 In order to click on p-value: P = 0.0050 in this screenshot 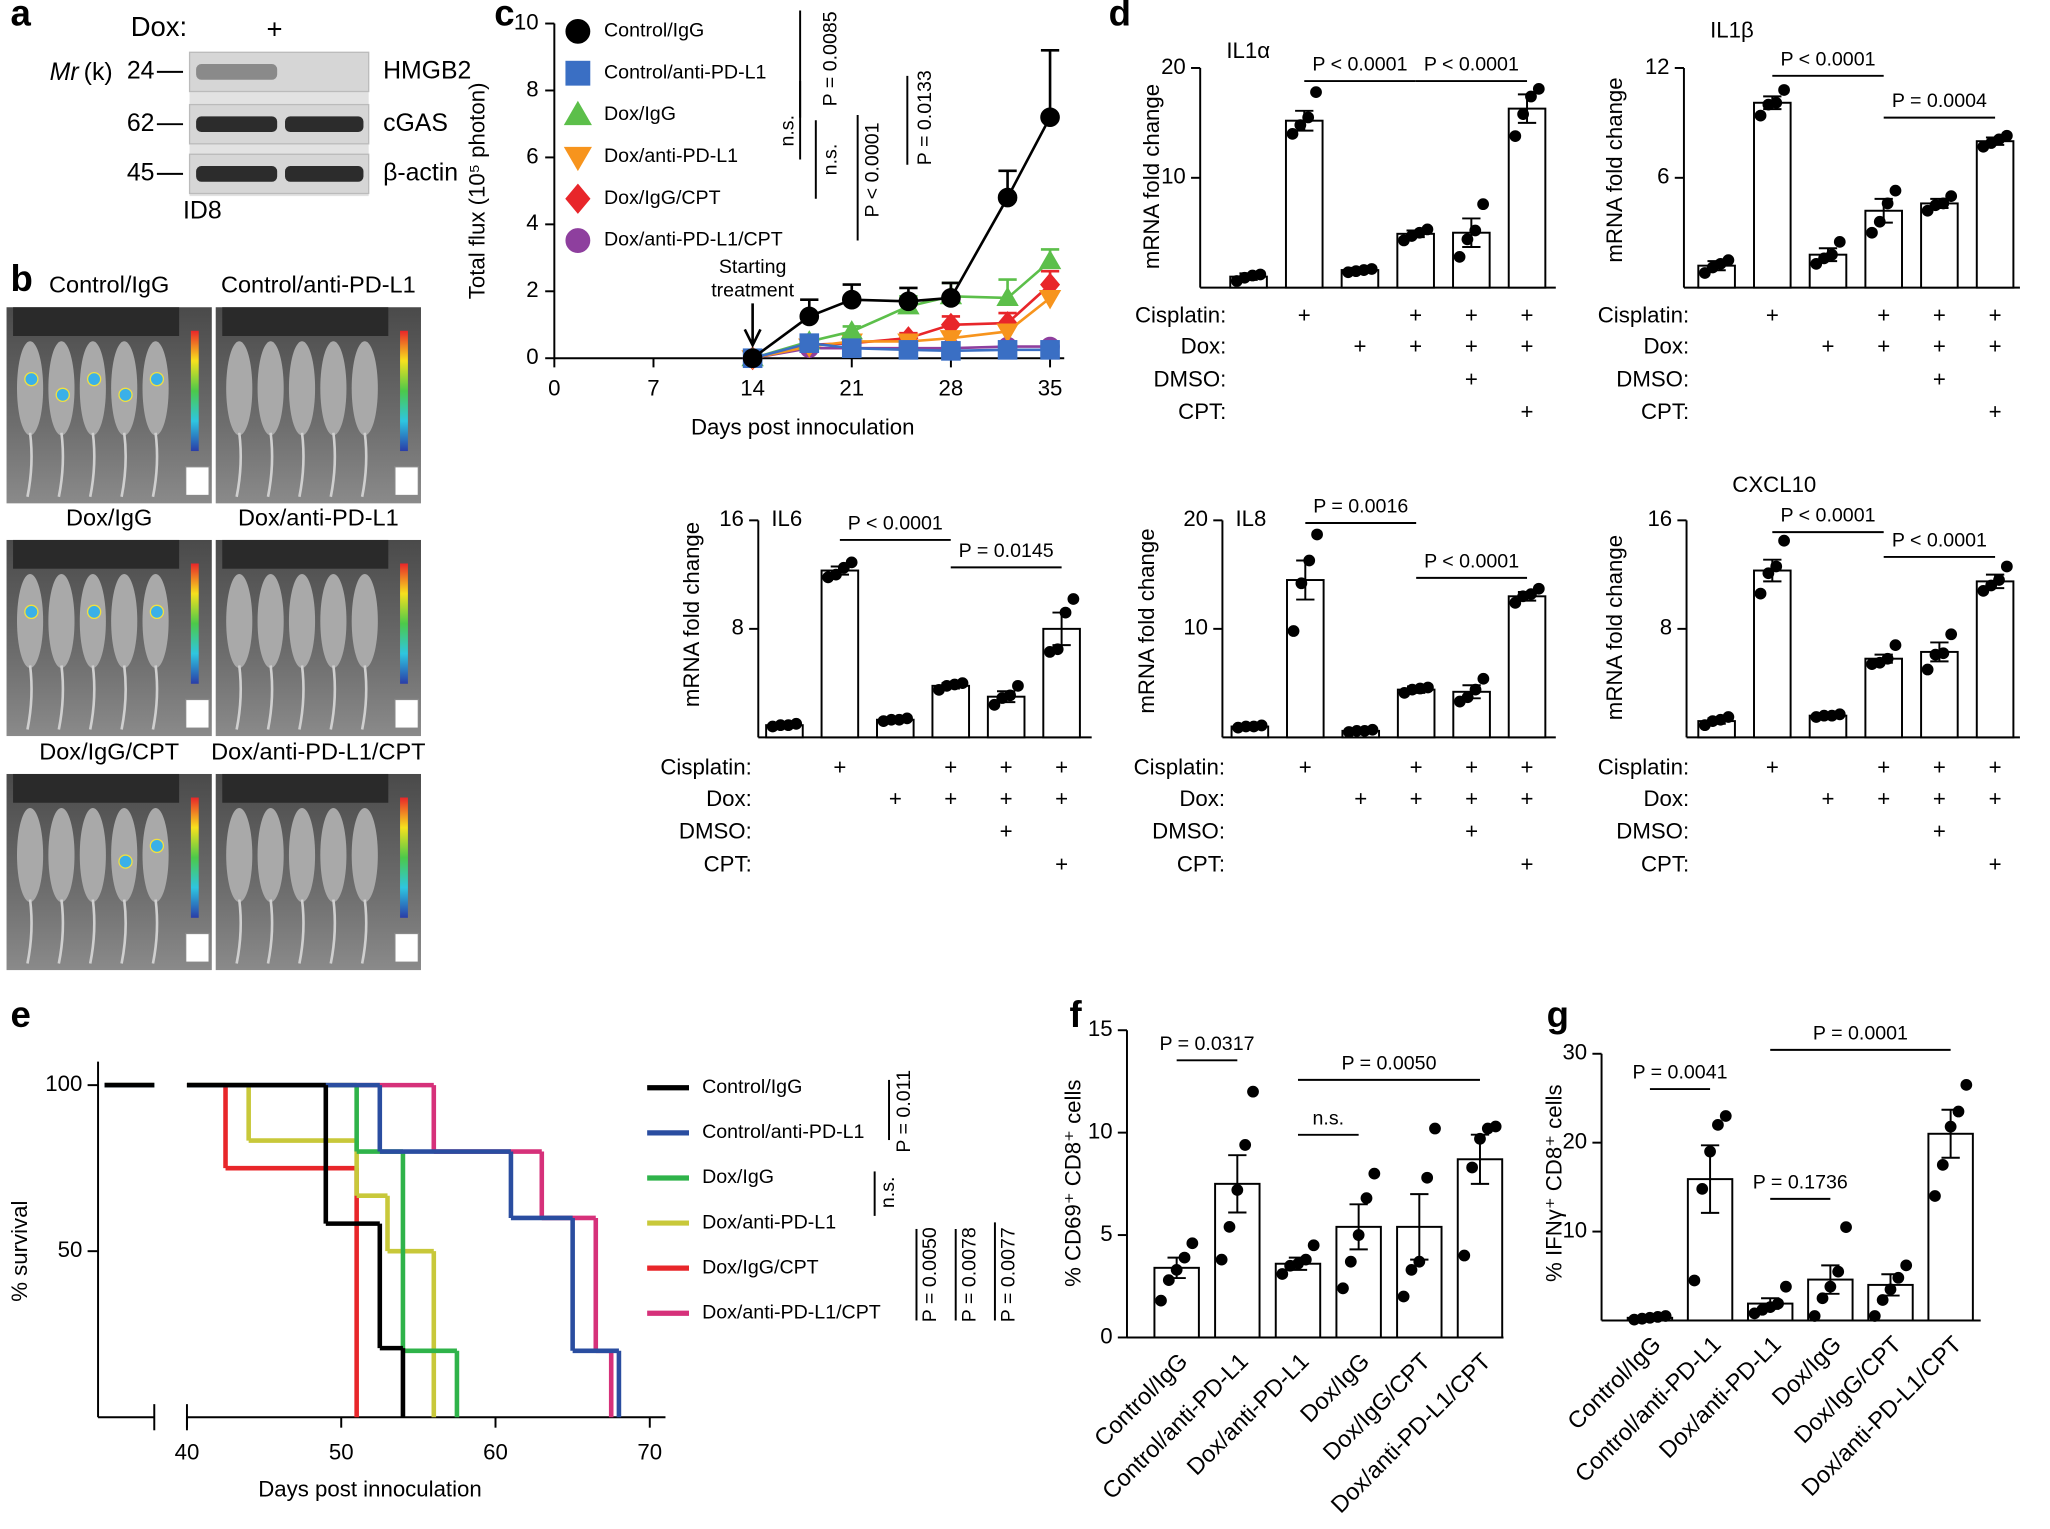, I will do `click(1388, 1063)`.